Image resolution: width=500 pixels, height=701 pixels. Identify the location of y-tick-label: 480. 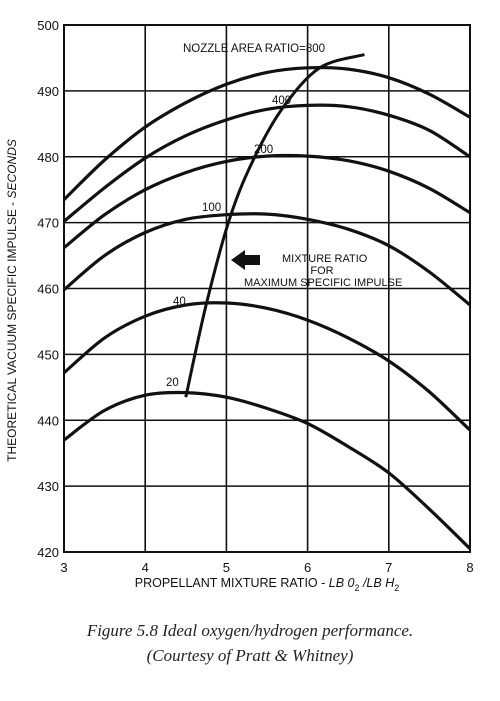
(48, 157).